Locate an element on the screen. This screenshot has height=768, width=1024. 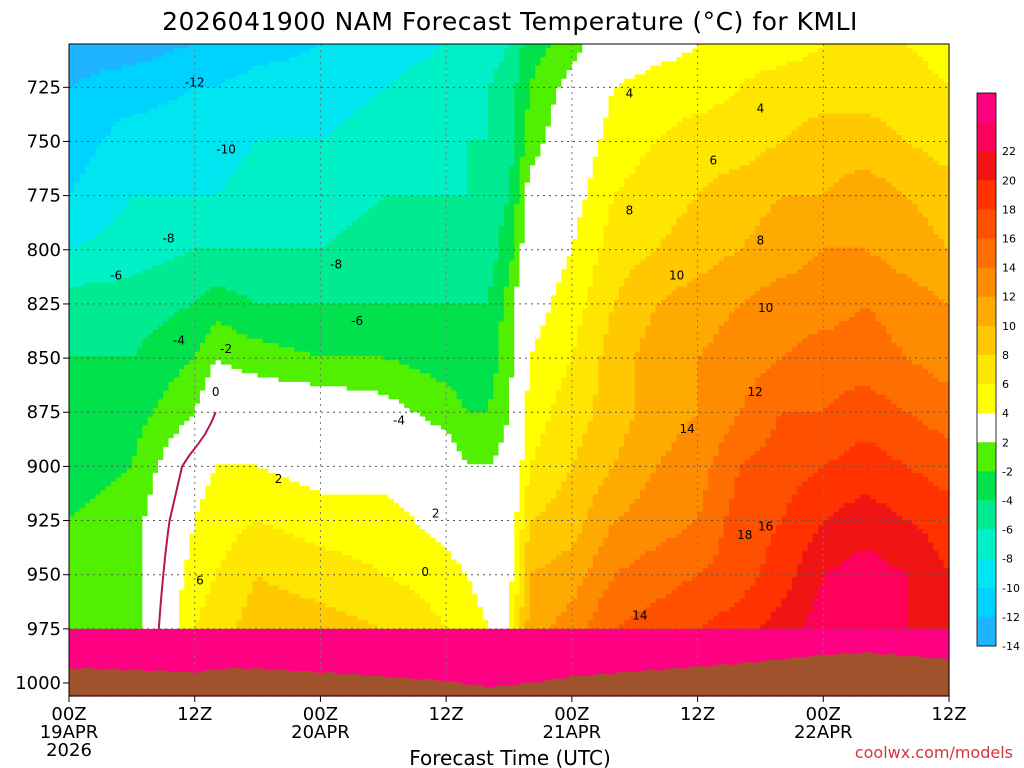
colorbar-label: -4 is located at coordinates (1007, 500).